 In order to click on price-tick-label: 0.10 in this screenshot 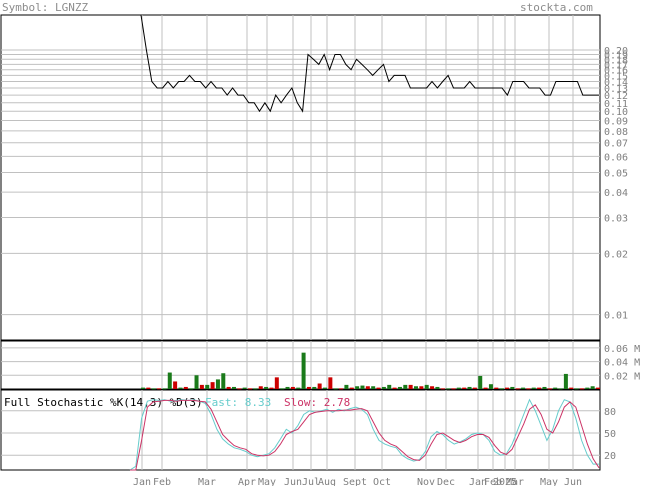, I will do `click(616, 112)`.